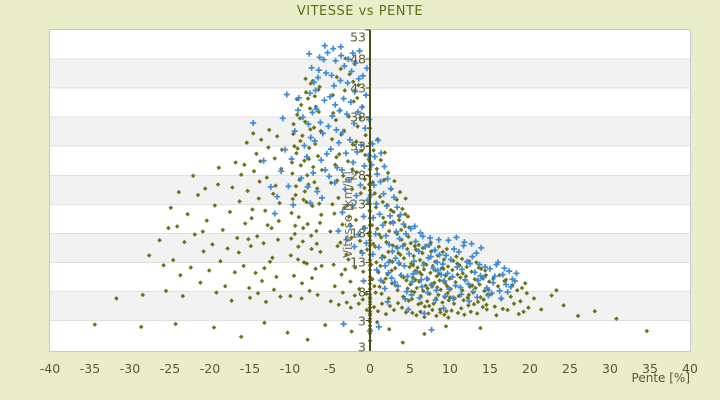 The height and width of the screenshot is (400, 720). What do you see at coordinates (570, 368) in the screenshot?
I see `x-tick-label: 25` at bounding box center [570, 368].